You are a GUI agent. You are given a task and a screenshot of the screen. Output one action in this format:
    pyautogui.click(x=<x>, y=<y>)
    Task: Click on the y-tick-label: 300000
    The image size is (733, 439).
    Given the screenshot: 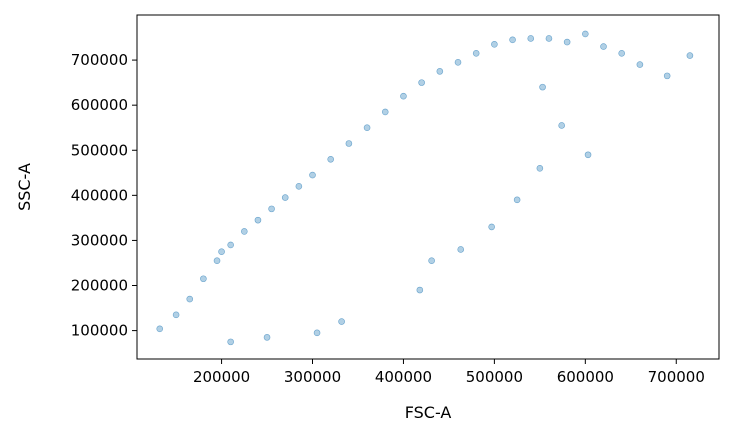 What is the action you would take?
    pyautogui.click(x=99, y=240)
    